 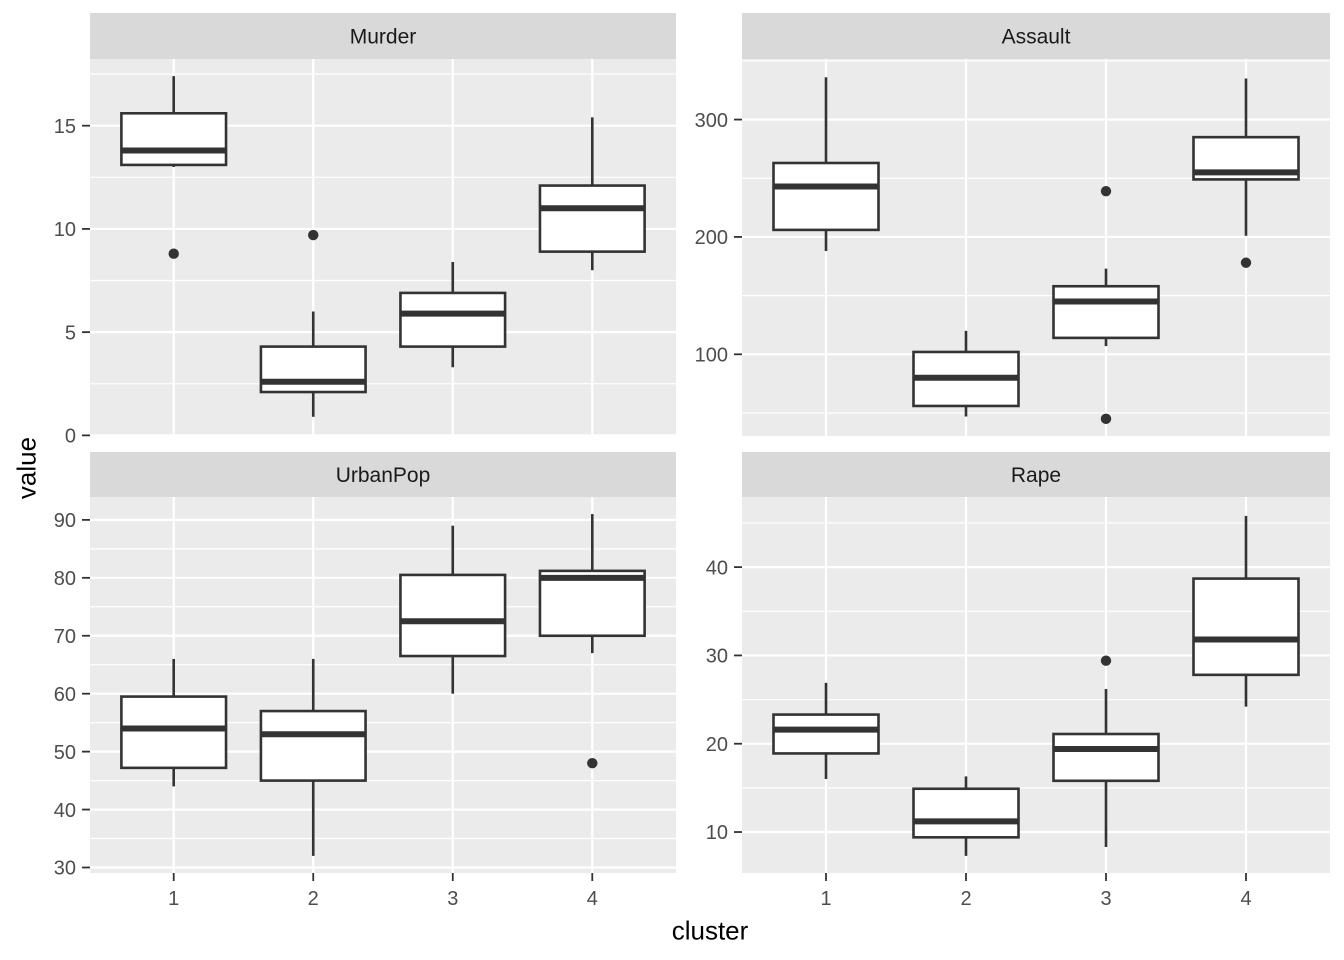 What do you see at coordinates (65, 753) in the screenshot?
I see `y-tick-label: 50` at bounding box center [65, 753].